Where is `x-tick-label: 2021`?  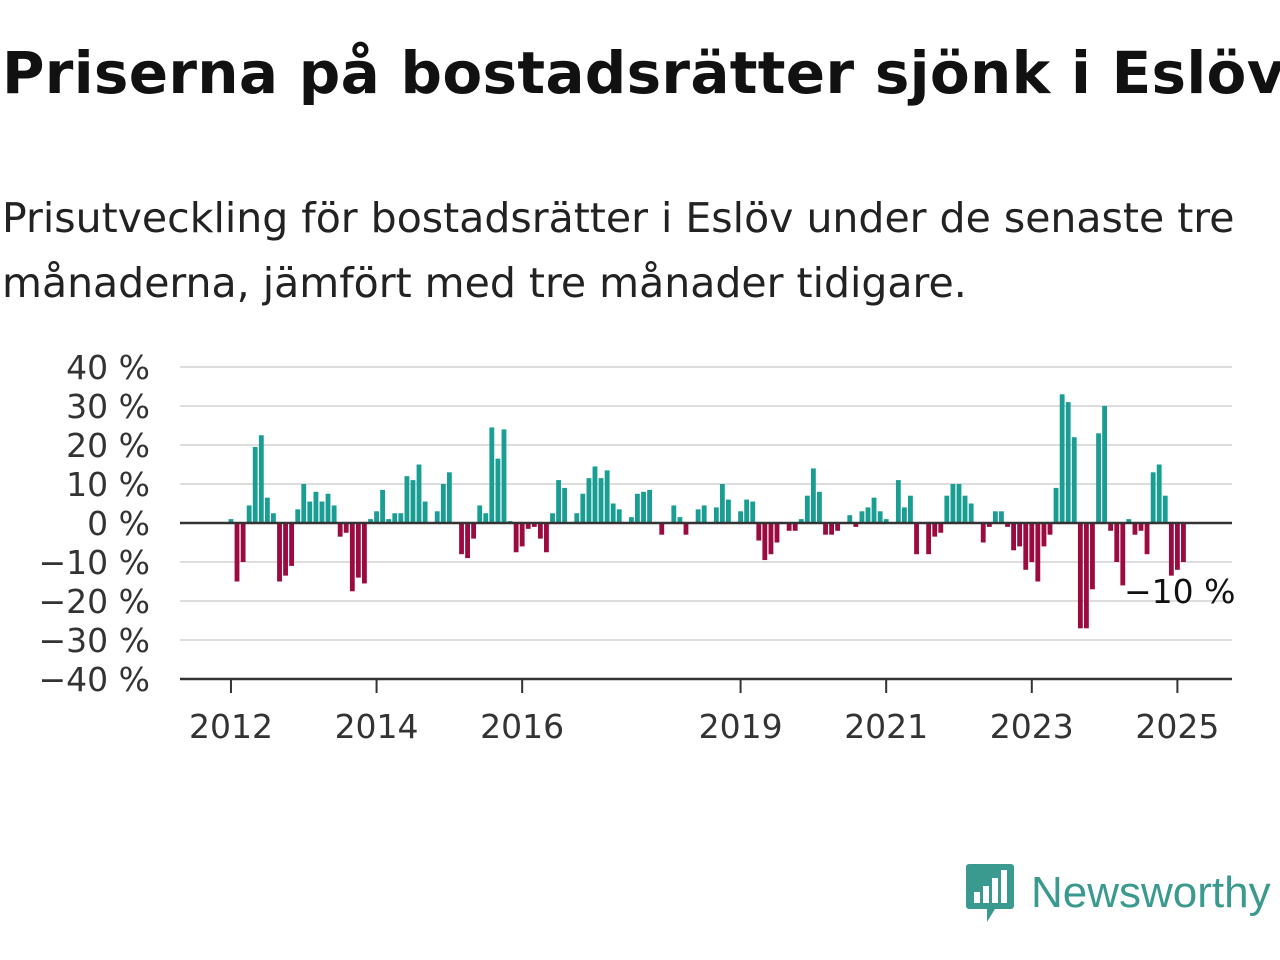
x-tick-label: 2021 is located at coordinates (886, 726).